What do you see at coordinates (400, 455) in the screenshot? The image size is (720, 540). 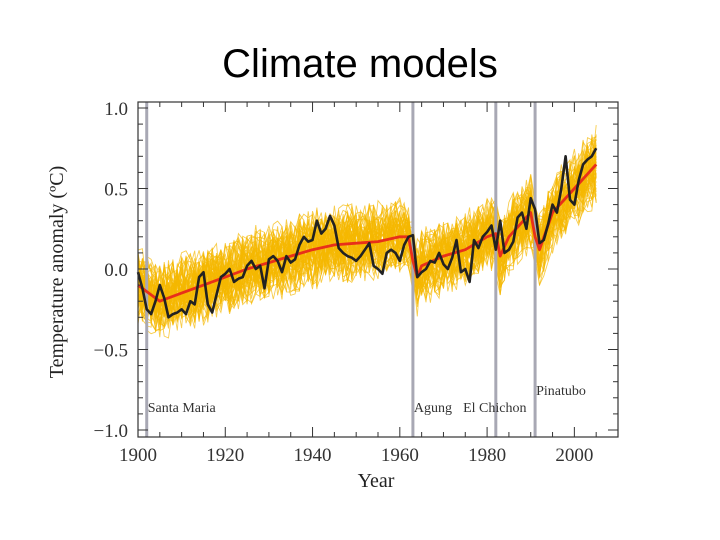 I see `x-tick-label: 1960` at bounding box center [400, 455].